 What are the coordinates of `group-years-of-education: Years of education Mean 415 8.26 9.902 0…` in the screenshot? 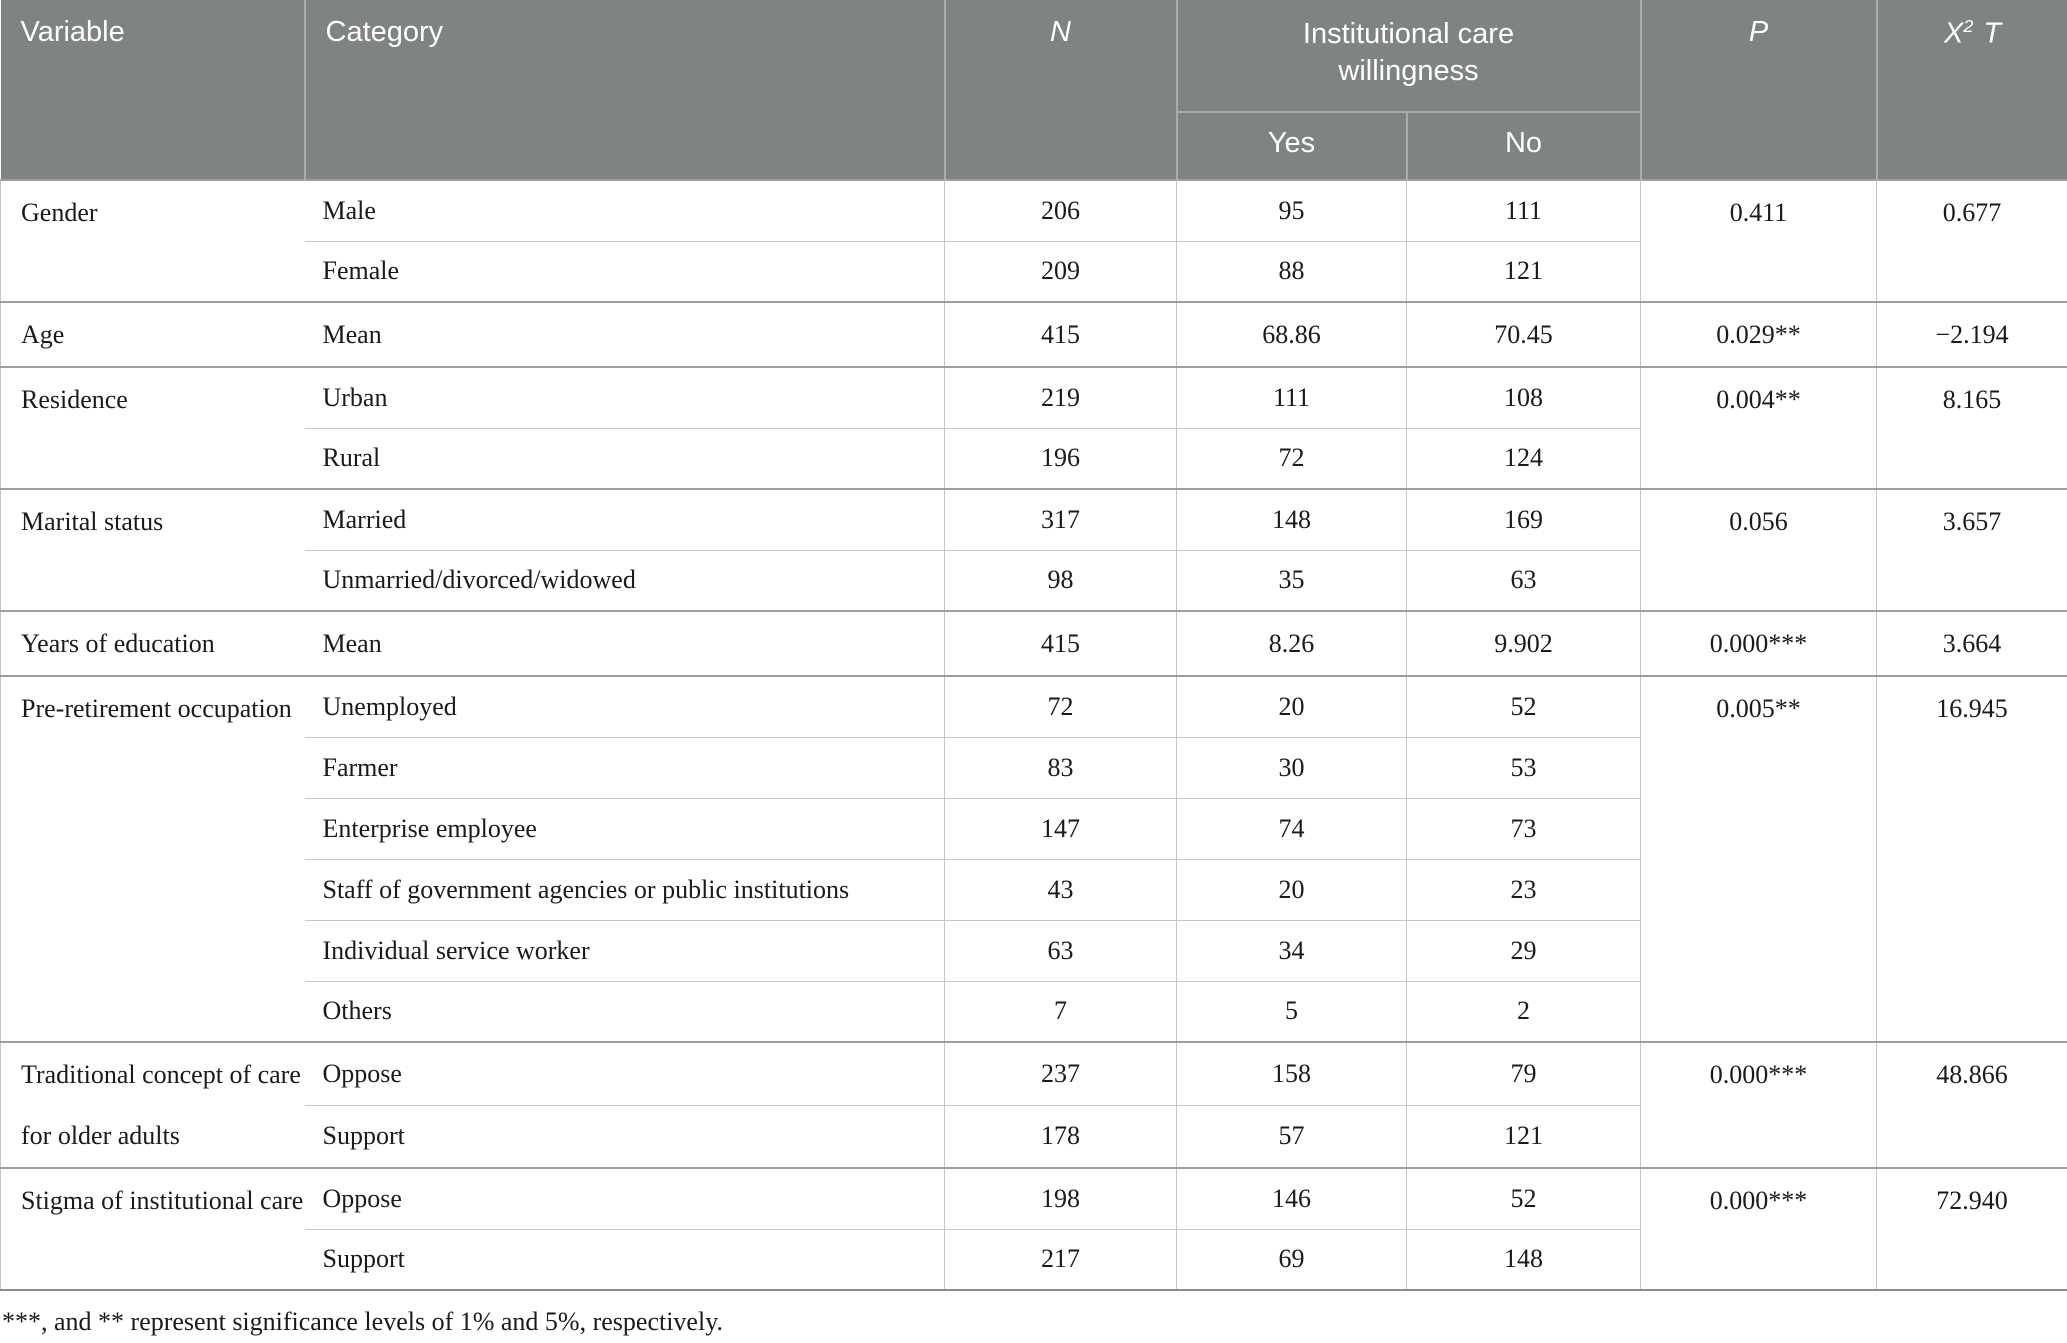 It's located at (1033, 643).